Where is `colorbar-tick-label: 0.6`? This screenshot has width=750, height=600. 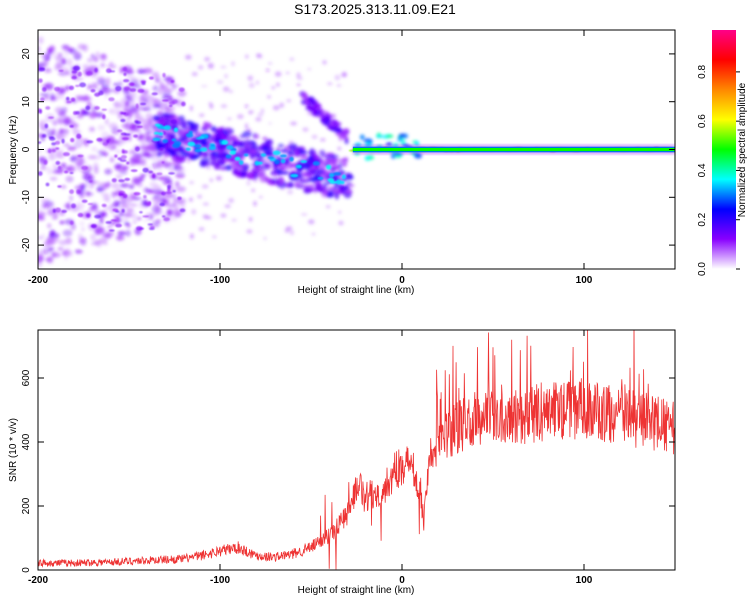
colorbar-tick-label: 0.6 is located at coordinates (702, 121).